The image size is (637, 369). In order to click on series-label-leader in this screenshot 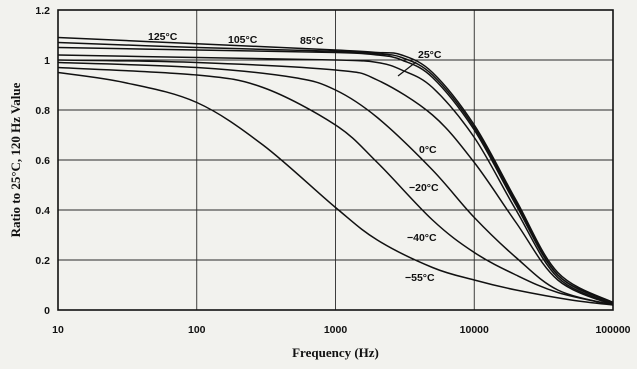, I will do `click(407, 69)`.